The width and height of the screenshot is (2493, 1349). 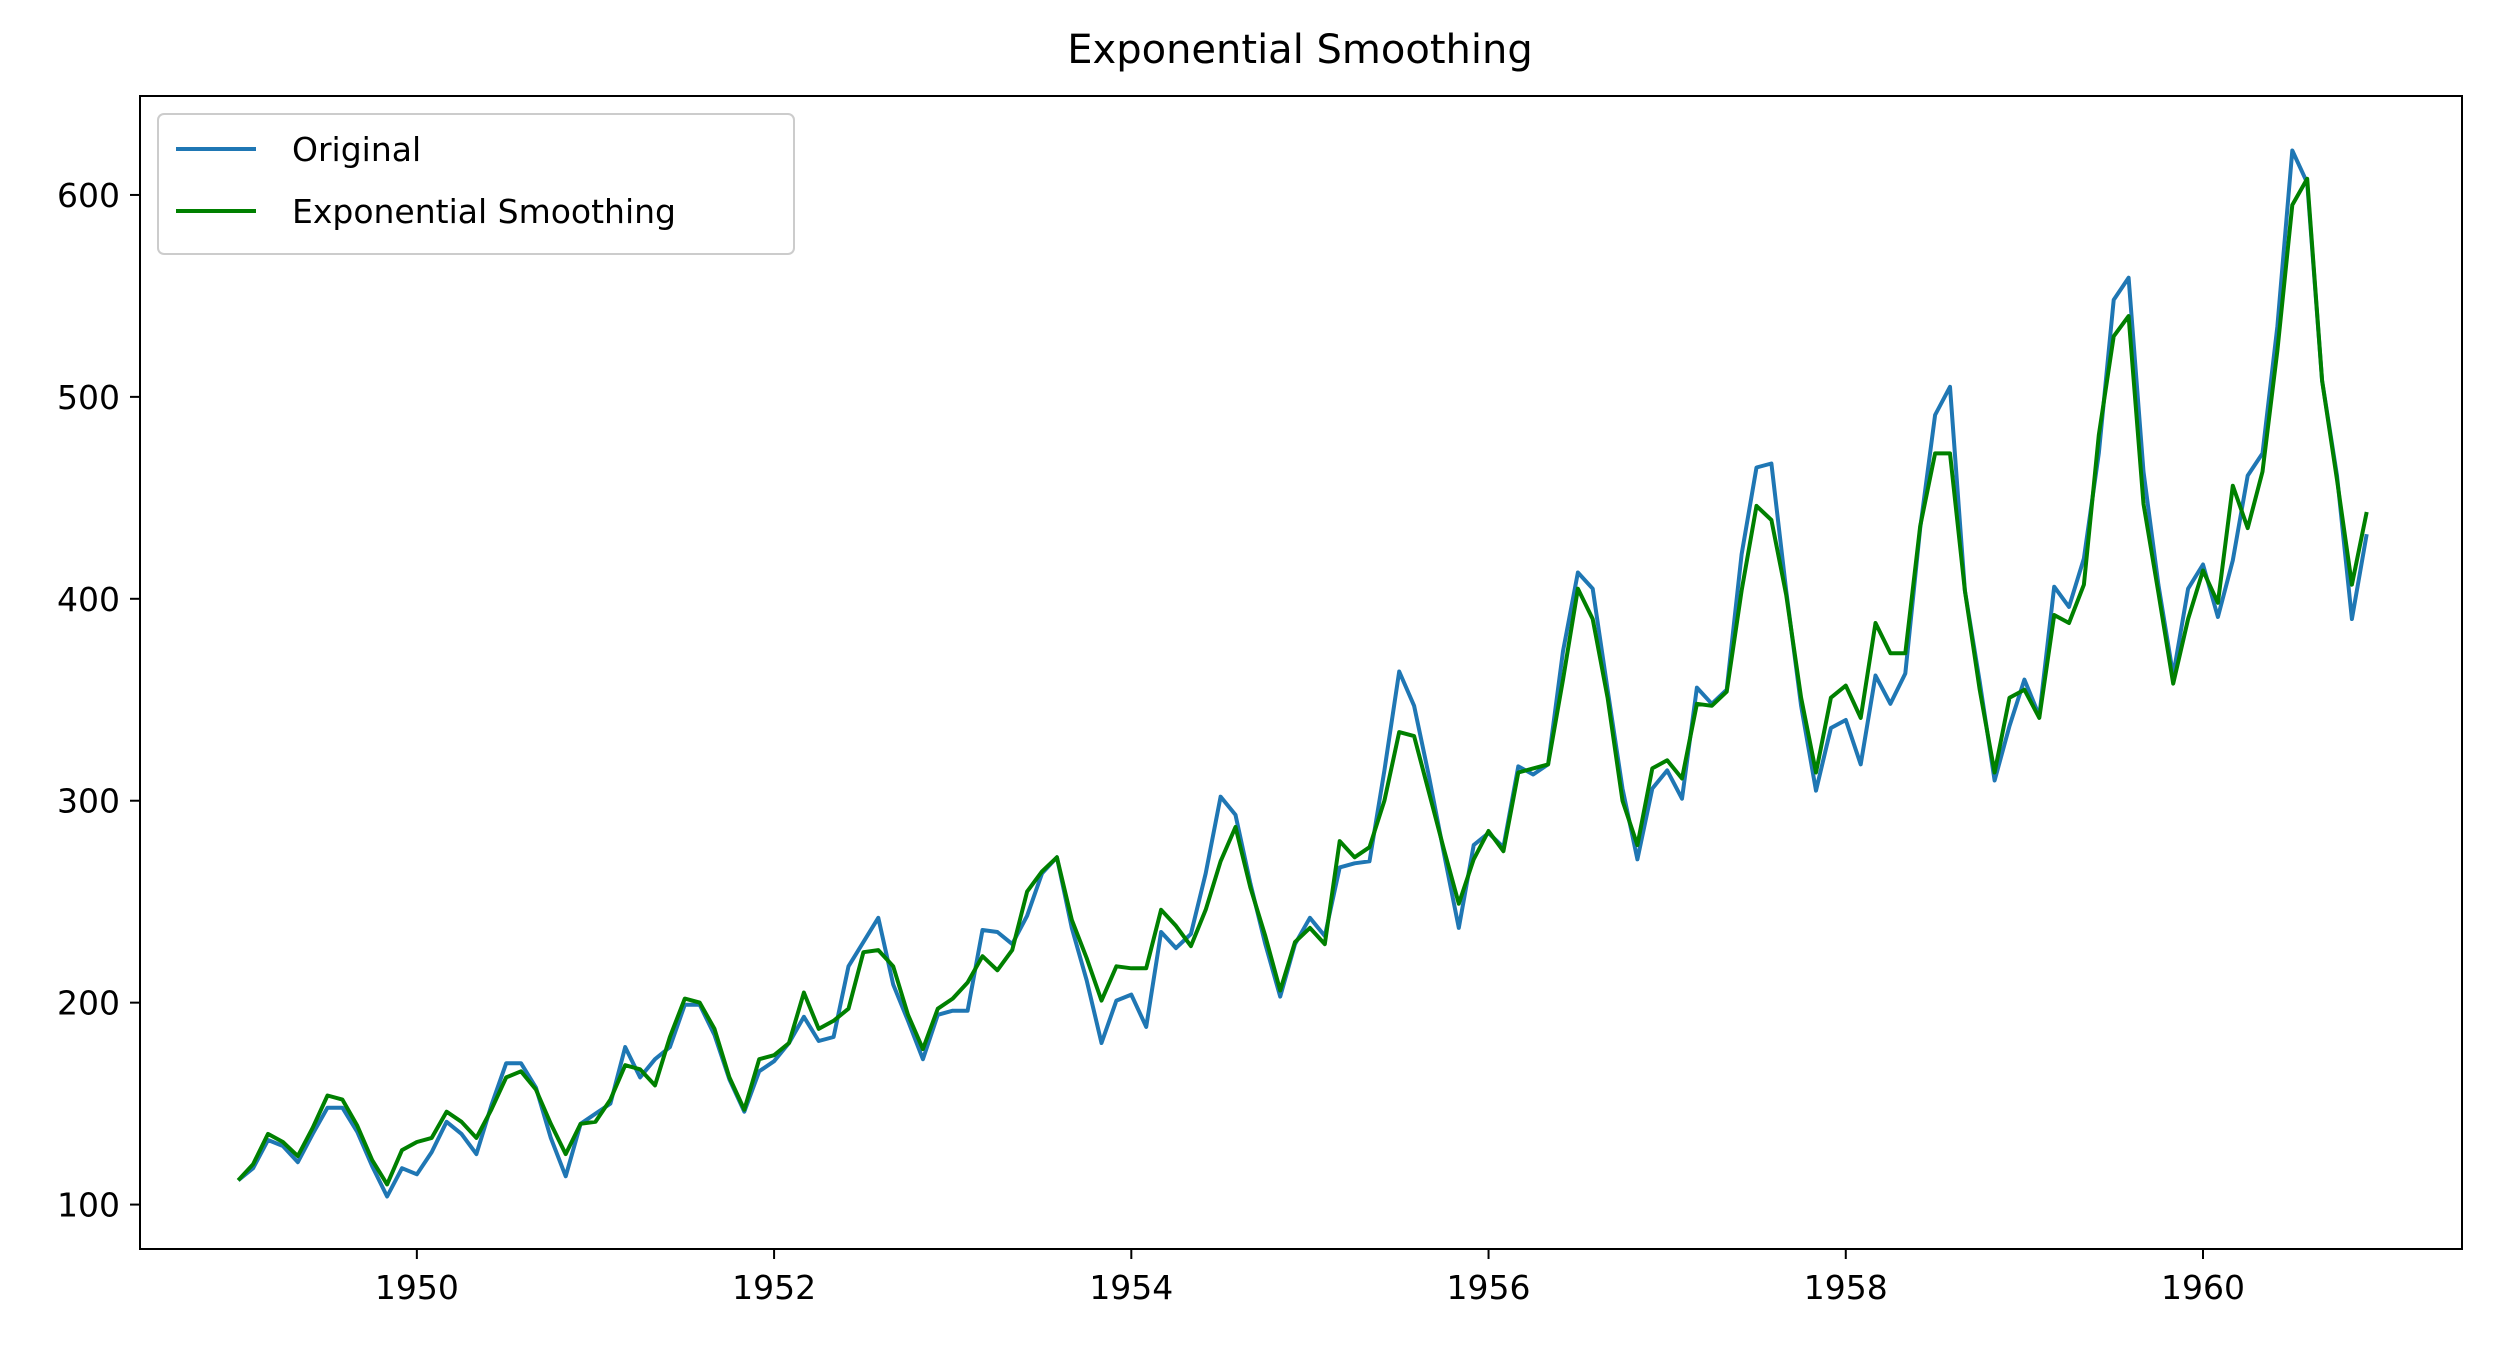 What do you see at coordinates (774, 1287) in the screenshot?
I see `x-tick-label: 1952` at bounding box center [774, 1287].